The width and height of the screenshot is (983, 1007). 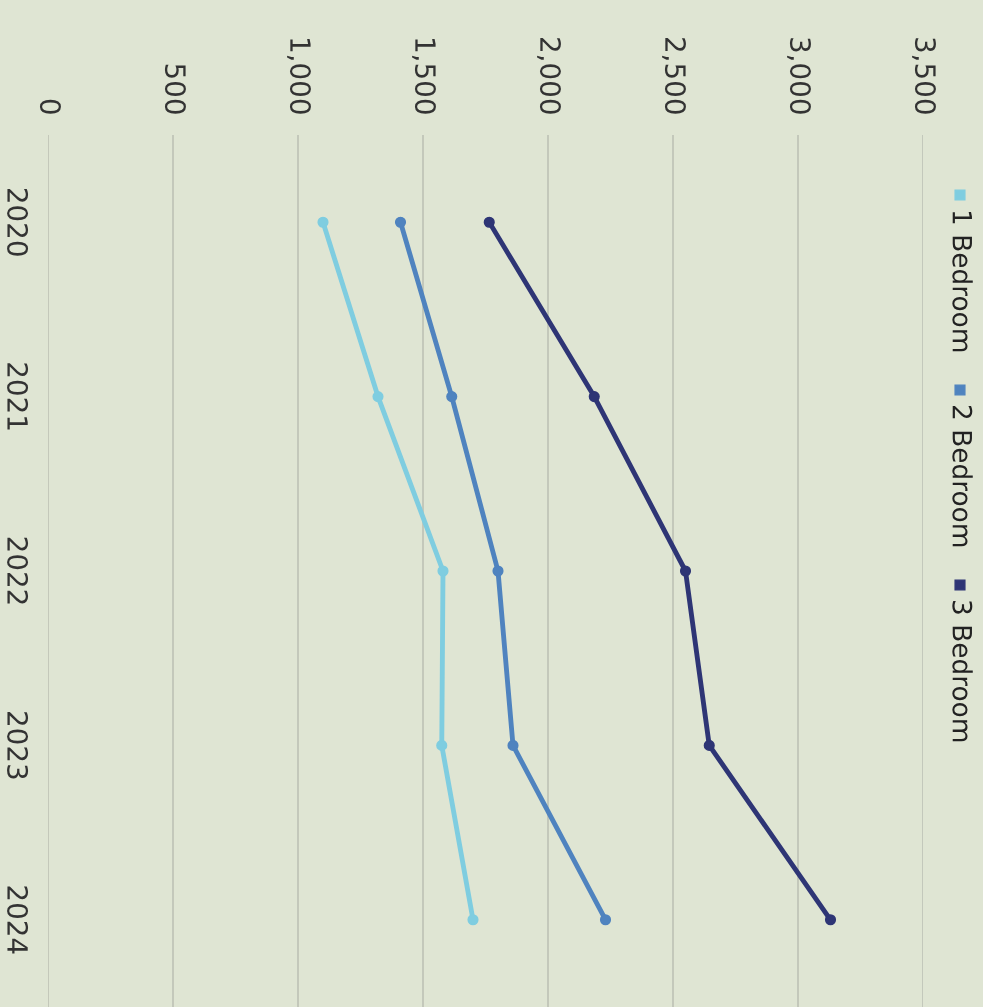 What do you see at coordinates (18, 745) in the screenshot?
I see `y-tick-label: 2023` at bounding box center [18, 745].